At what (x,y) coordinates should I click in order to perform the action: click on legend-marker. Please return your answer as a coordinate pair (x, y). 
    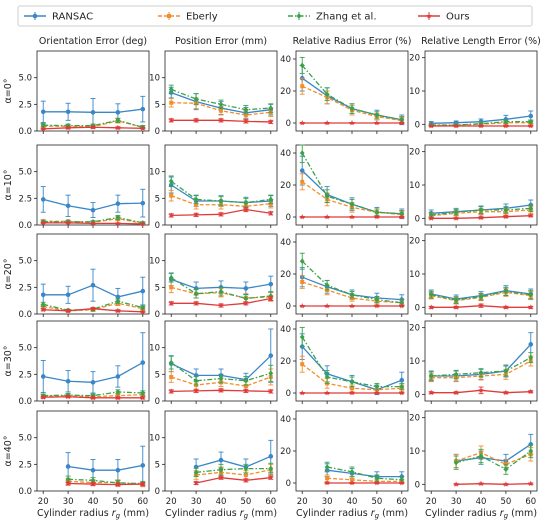
    Looking at the image, I should click on (169, 16).